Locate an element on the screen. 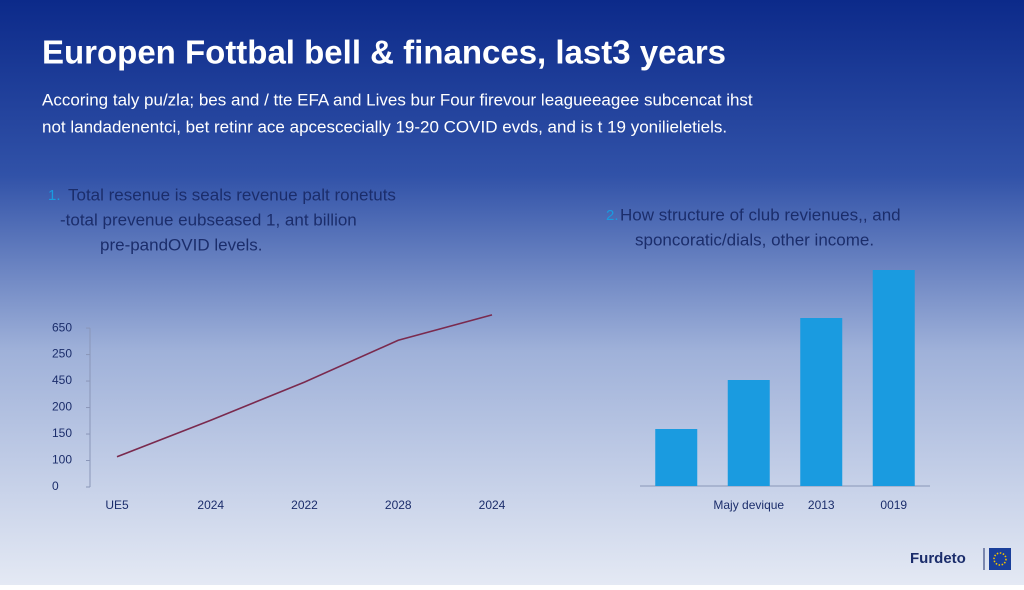 Image resolution: width=1024 pixels, height=590 pixels. y-tick-label: 150 is located at coordinates (62, 433).